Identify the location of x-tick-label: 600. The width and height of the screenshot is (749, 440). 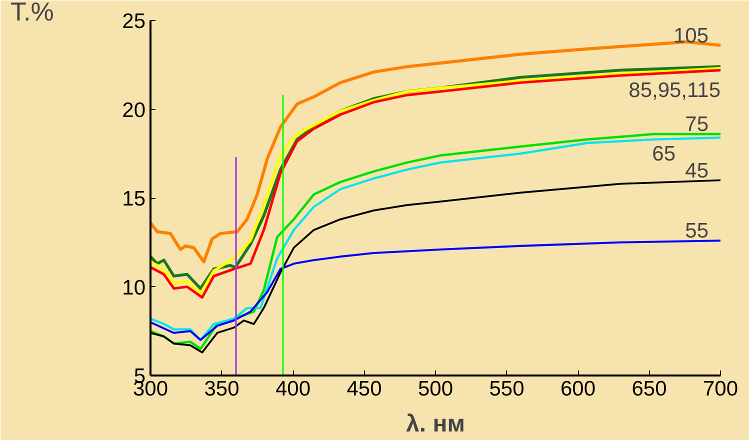
(578, 389).